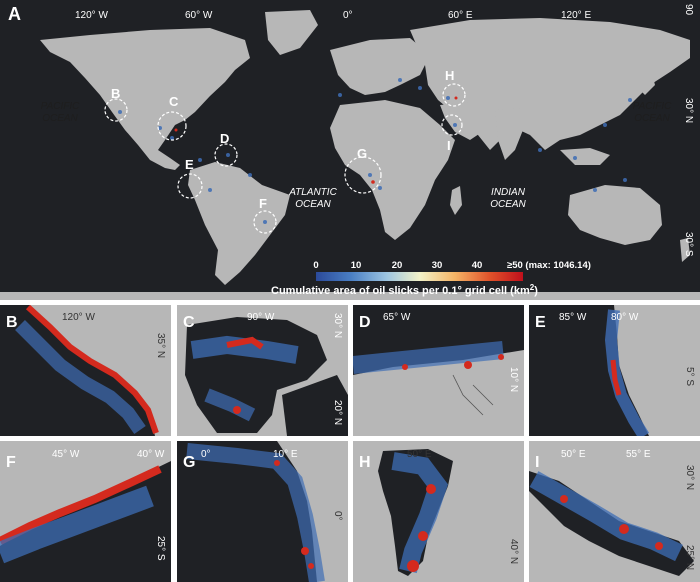  I want to click on right-axis-label: 30° S, so click(688, 244).